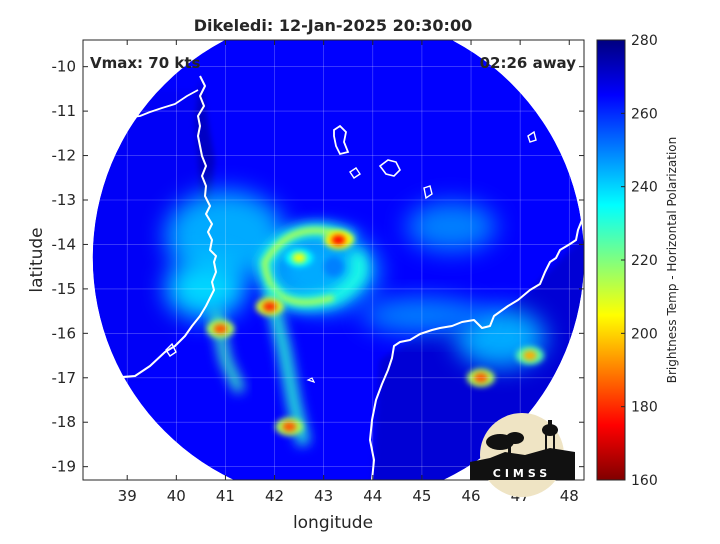 This screenshot has height=544, width=720. Describe the element at coordinates (333, 523) in the screenshot. I see `x-axis-label: longitude` at that location.